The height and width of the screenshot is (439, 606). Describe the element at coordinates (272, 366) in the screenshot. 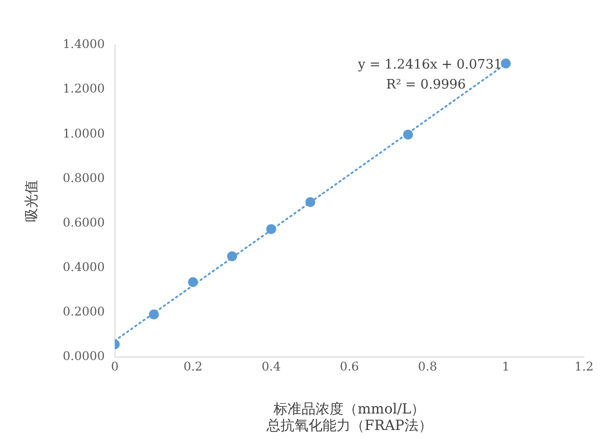

I see `x-tick-label: 0.4` at that location.